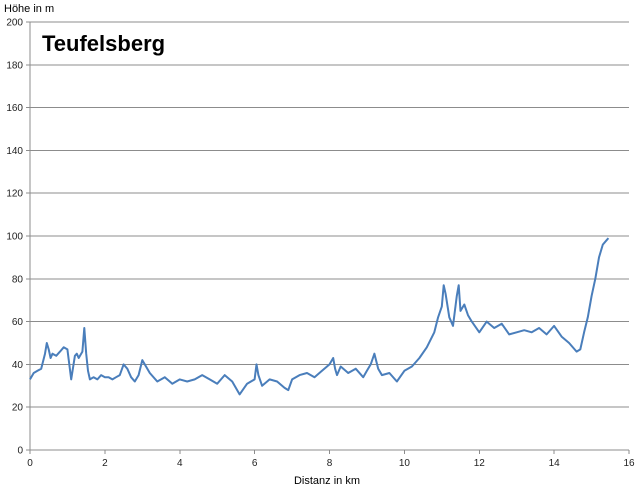 The height and width of the screenshot is (489, 640). Describe the element at coordinates (629, 463) in the screenshot. I see `x-tick-label: 16` at that location.